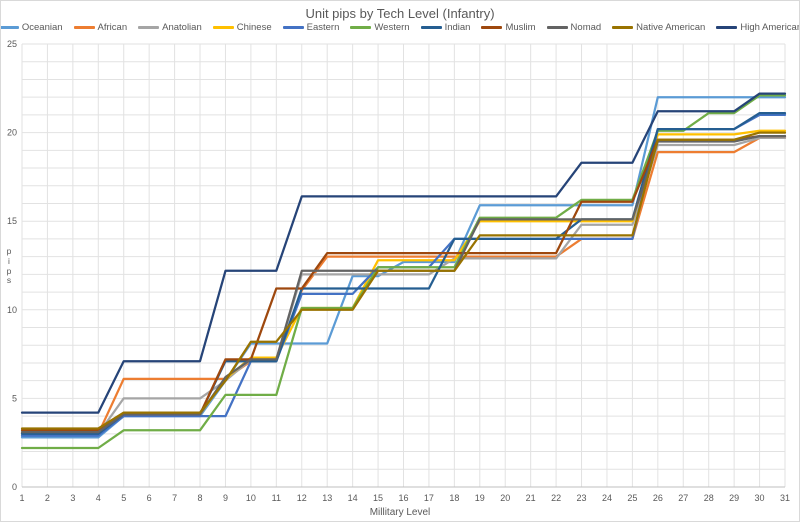 This screenshot has height=522, width=800. What do you see at coordinates (709, 498) in the screenshot?
I see `x-tick-label: 28` at bounding box center [709, 498].